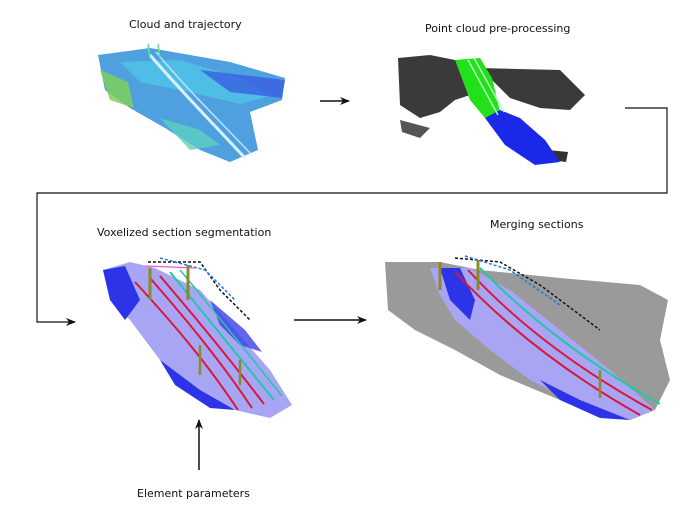 The width and height of the screenshot is (698, 510). What do you see at coordinates (570, 336) in the screenshot?
I see `merged-rail-cyan` at bounding box center [570, 336].